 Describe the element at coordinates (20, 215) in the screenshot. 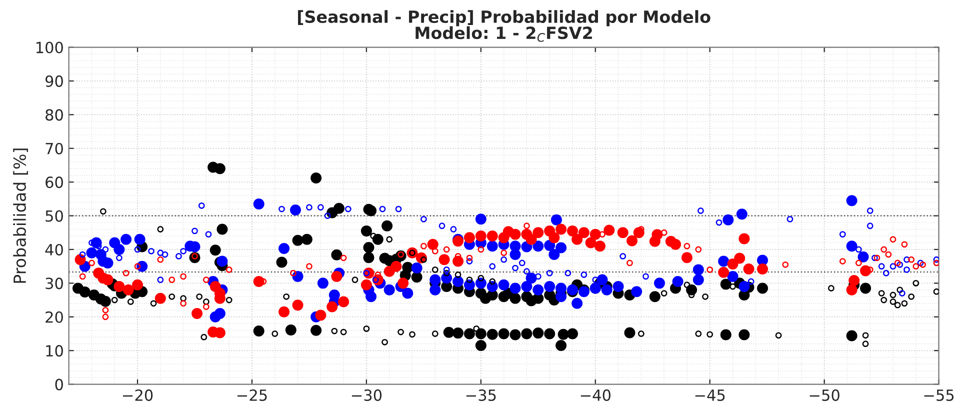

I see `y-axis-title: Probabilidad [%]` at that location.